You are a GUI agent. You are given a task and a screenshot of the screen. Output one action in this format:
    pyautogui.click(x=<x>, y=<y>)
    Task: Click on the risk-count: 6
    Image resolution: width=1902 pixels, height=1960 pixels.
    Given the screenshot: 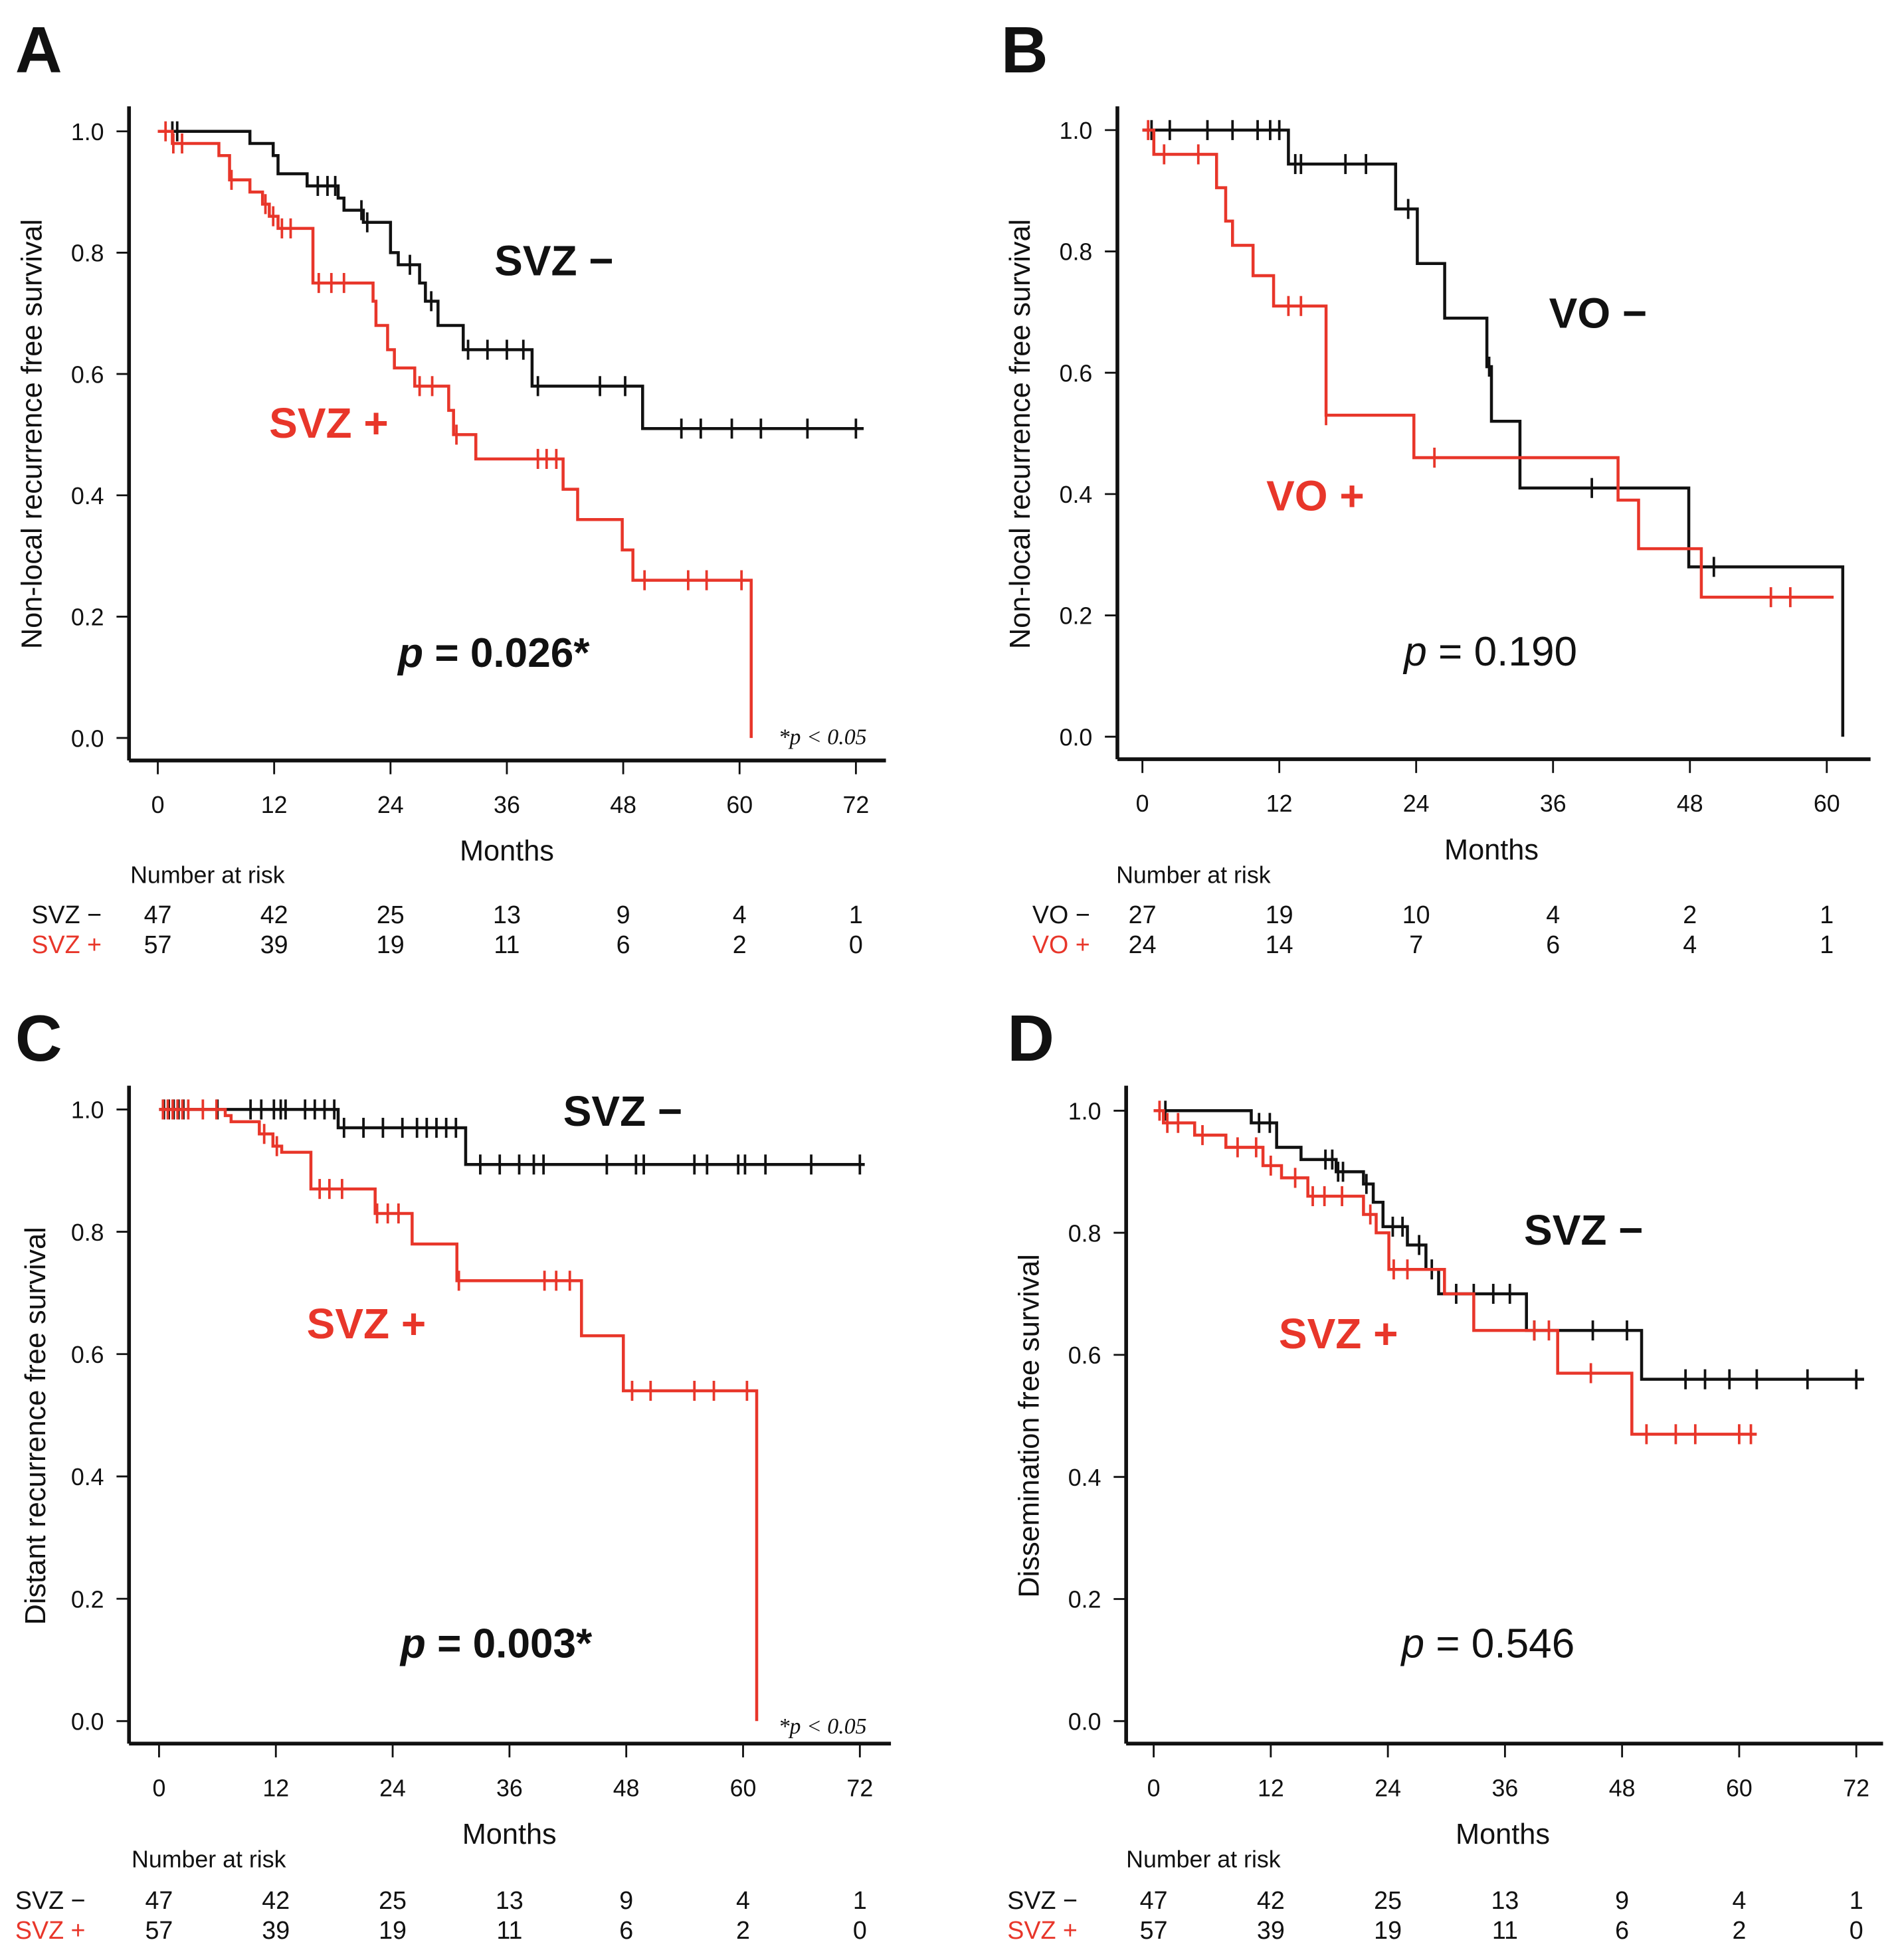 What is the action you would take?
    pyautogui.click(x=1553, y=945)
    